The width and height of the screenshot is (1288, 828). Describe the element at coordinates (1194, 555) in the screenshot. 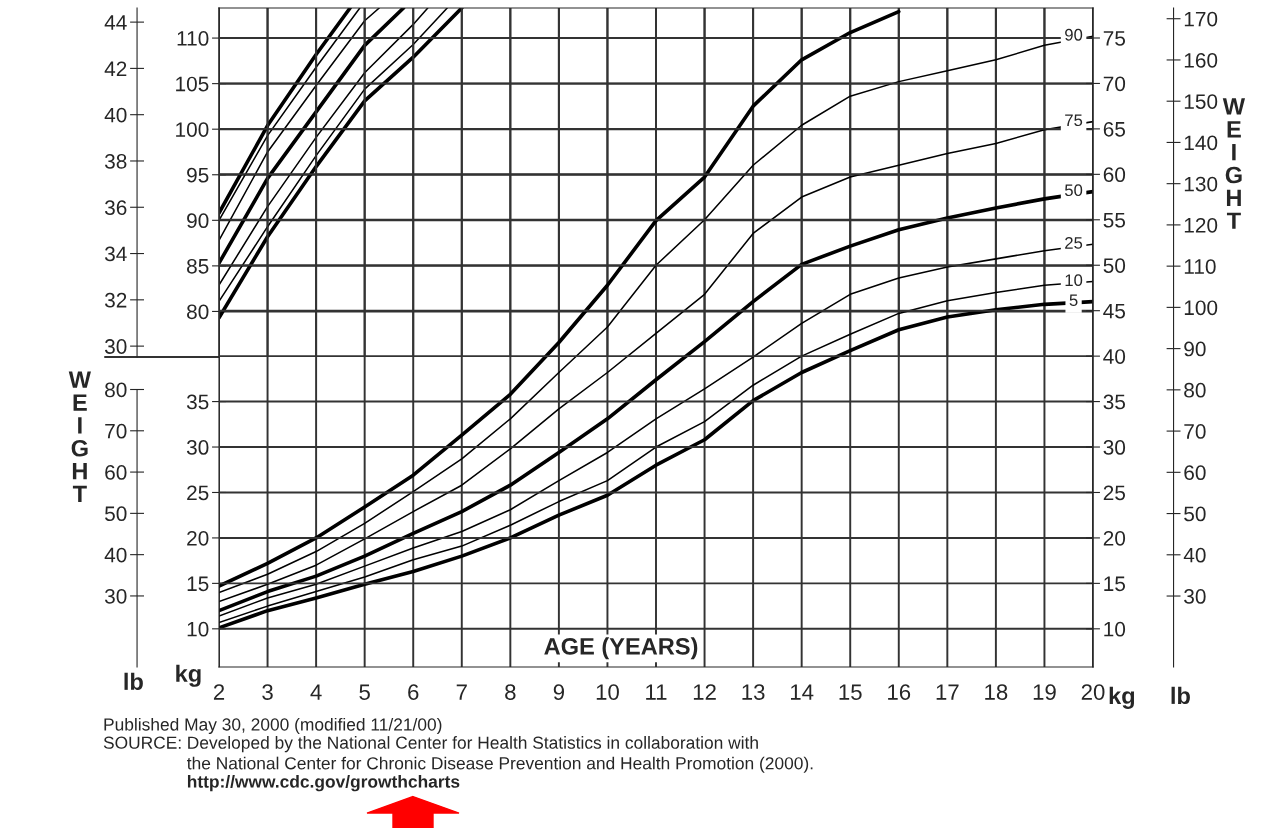

I see `y3-tick-label: 40` at that location.